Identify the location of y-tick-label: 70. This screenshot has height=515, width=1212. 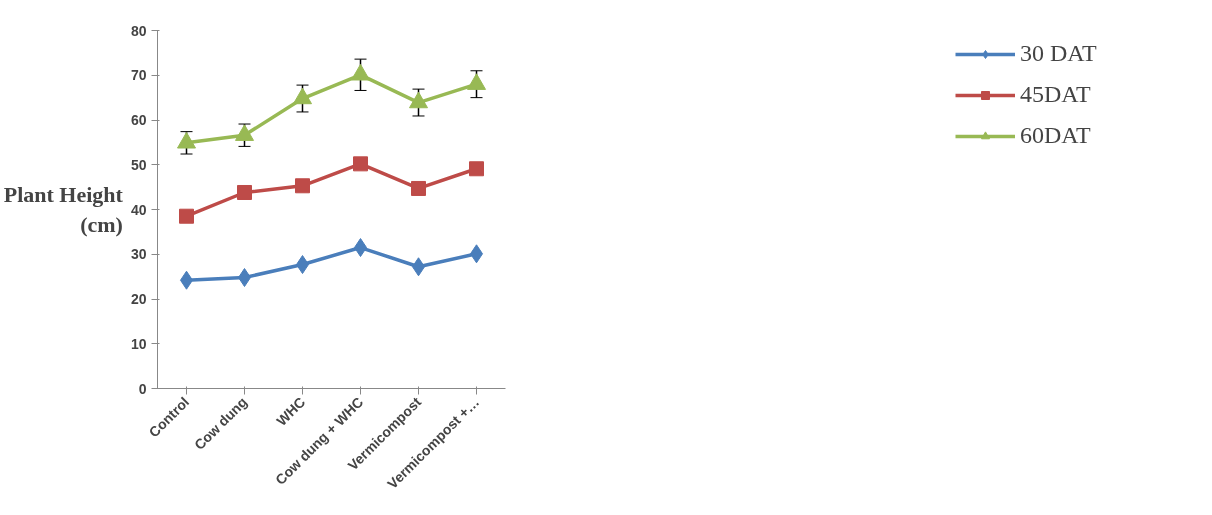
(138, 75).